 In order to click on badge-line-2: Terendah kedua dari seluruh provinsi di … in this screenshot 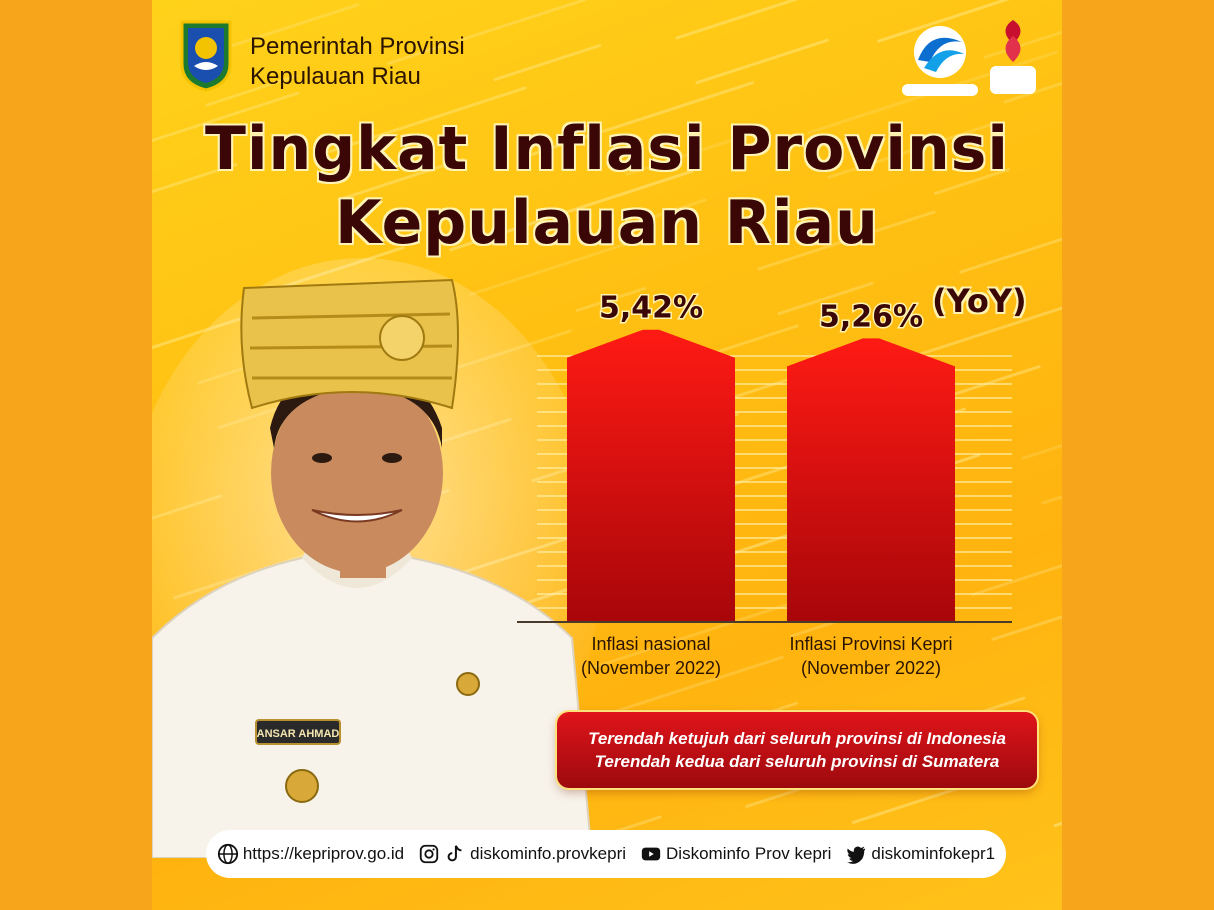, I will do `click(797, 761)`.